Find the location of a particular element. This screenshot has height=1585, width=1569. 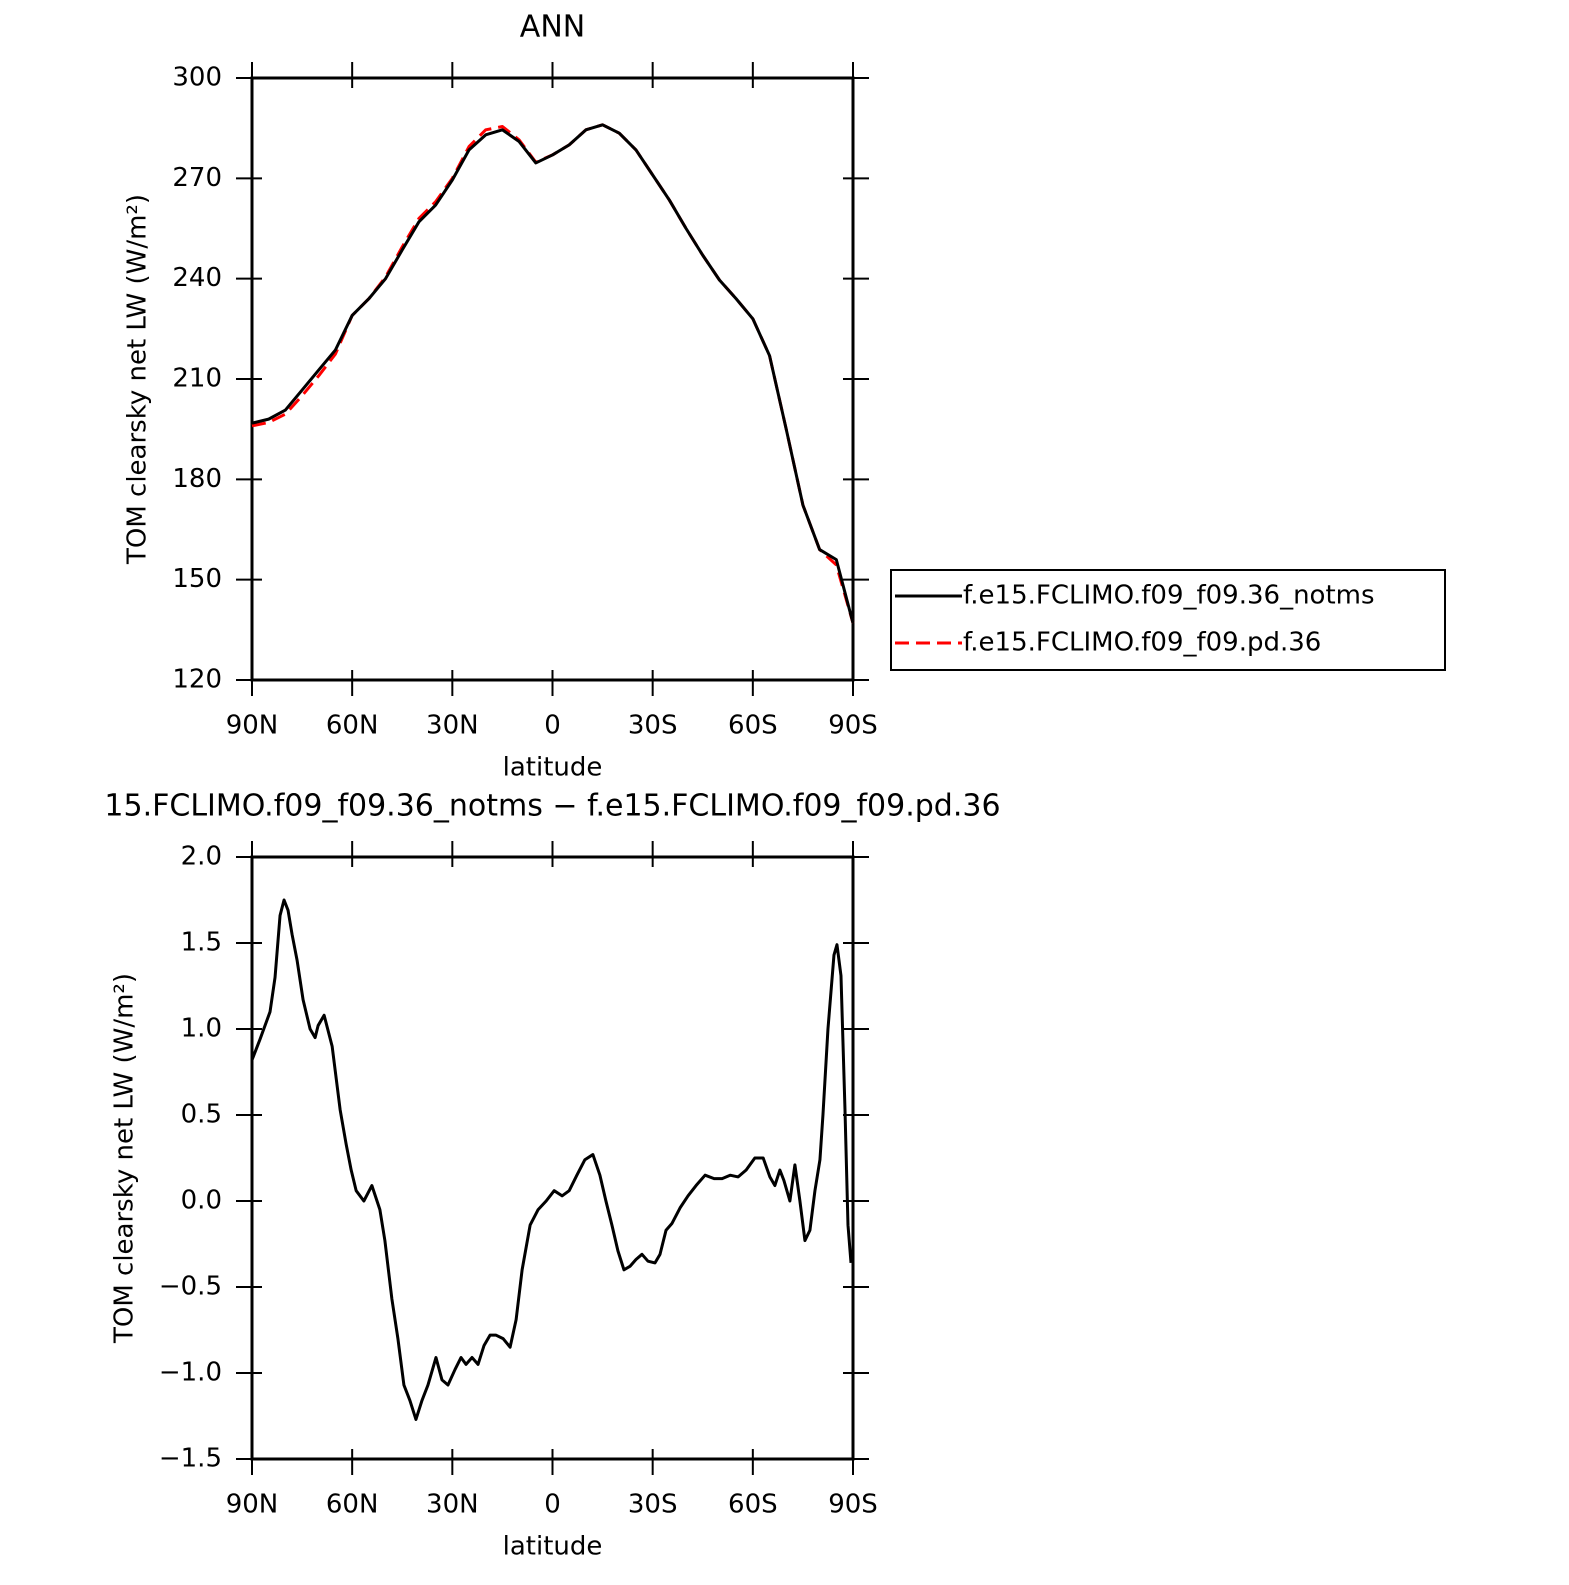

y-tick-label: 150 is located at coordinates (197, 579).